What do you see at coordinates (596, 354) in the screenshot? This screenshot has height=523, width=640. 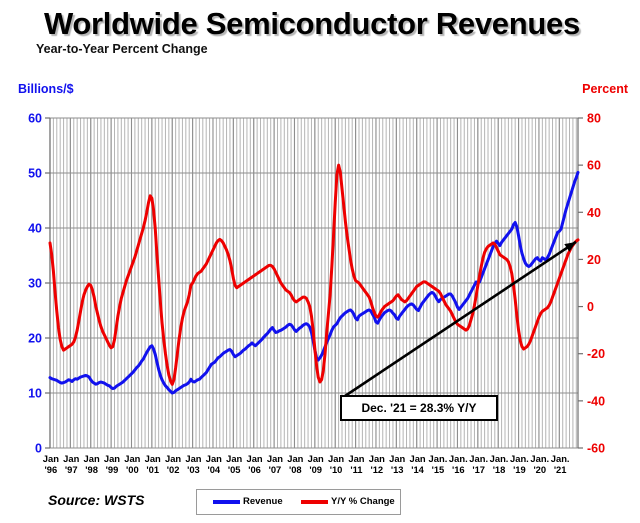 I see `svg-text: -20` at bounding box center [596, 354].